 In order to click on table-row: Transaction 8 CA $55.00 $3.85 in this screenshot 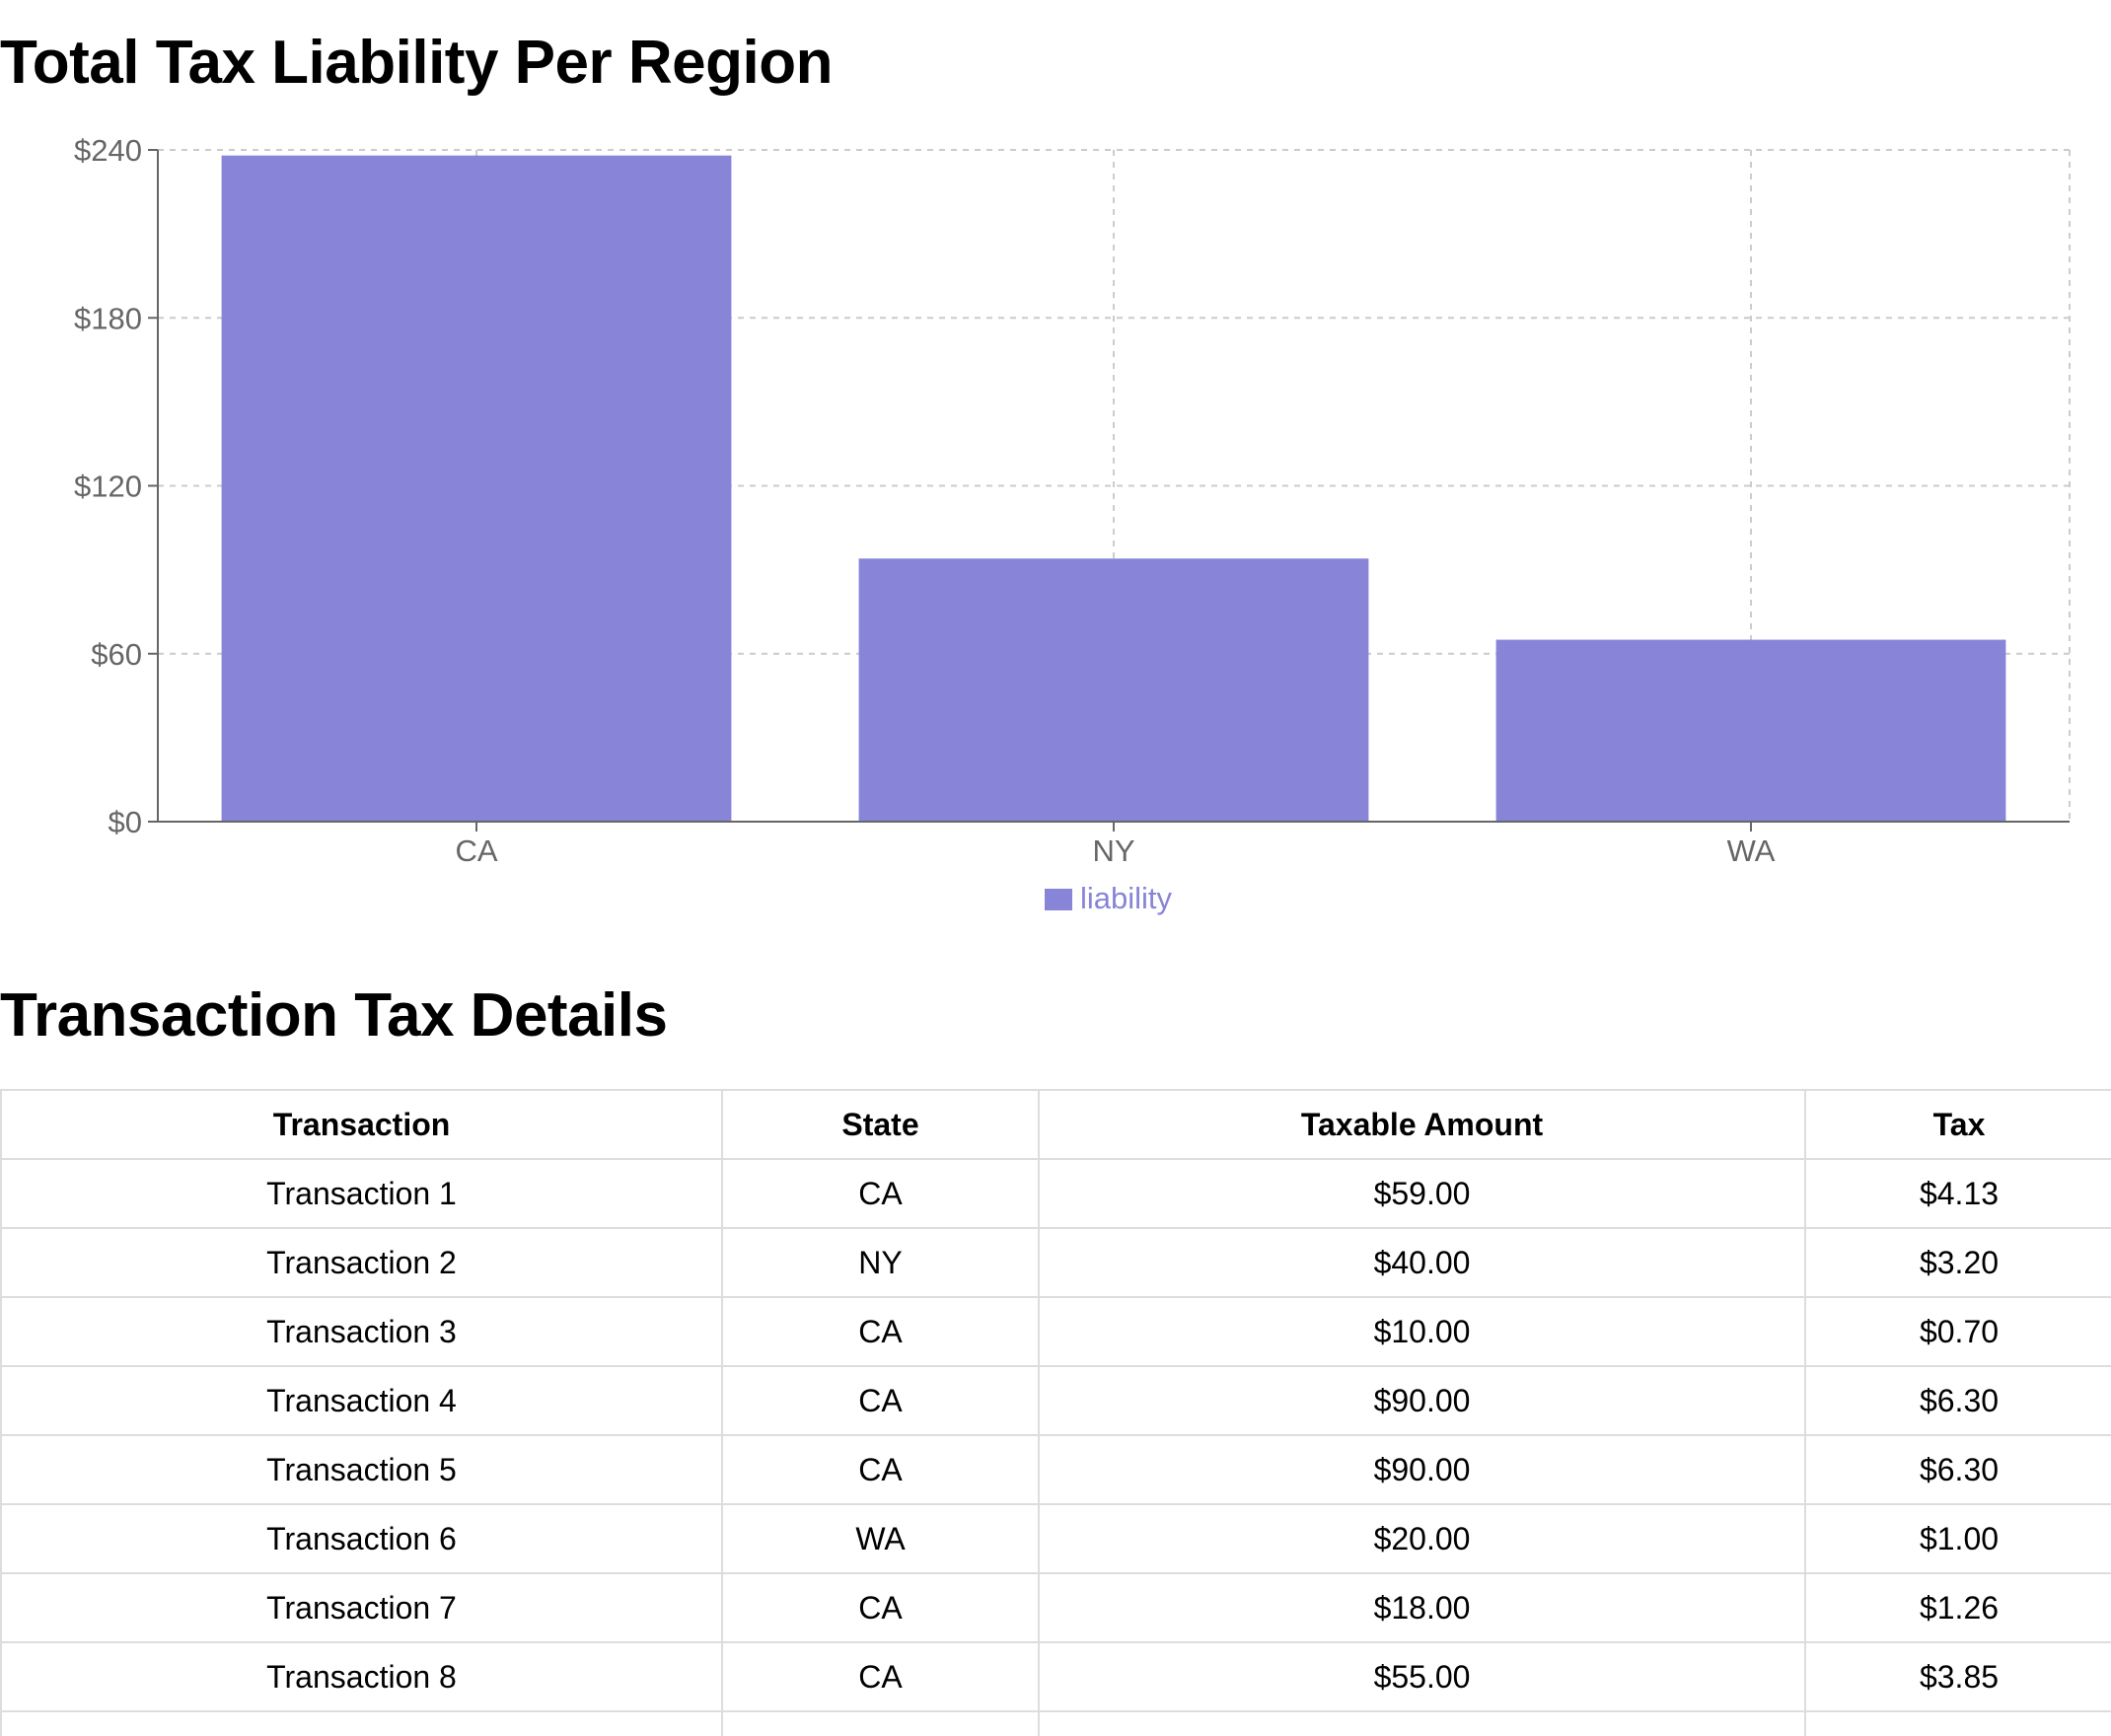, I will do `click(1055, 1676)`.